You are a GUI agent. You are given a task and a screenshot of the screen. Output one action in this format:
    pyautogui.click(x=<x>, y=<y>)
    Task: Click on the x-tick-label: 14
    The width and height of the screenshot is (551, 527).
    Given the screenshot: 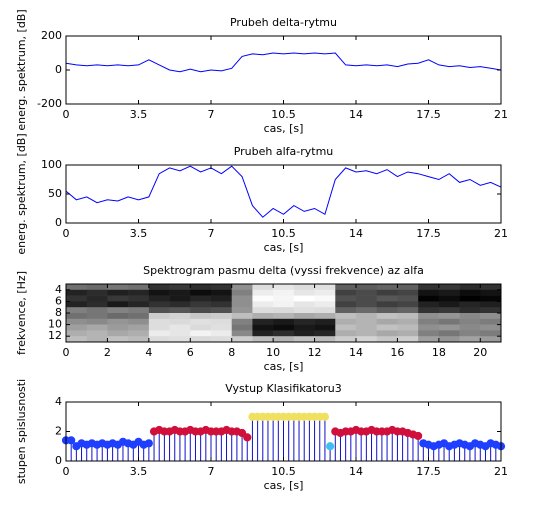 What is the action you would take?
    pyautogui.click(x=356, y=114)
    